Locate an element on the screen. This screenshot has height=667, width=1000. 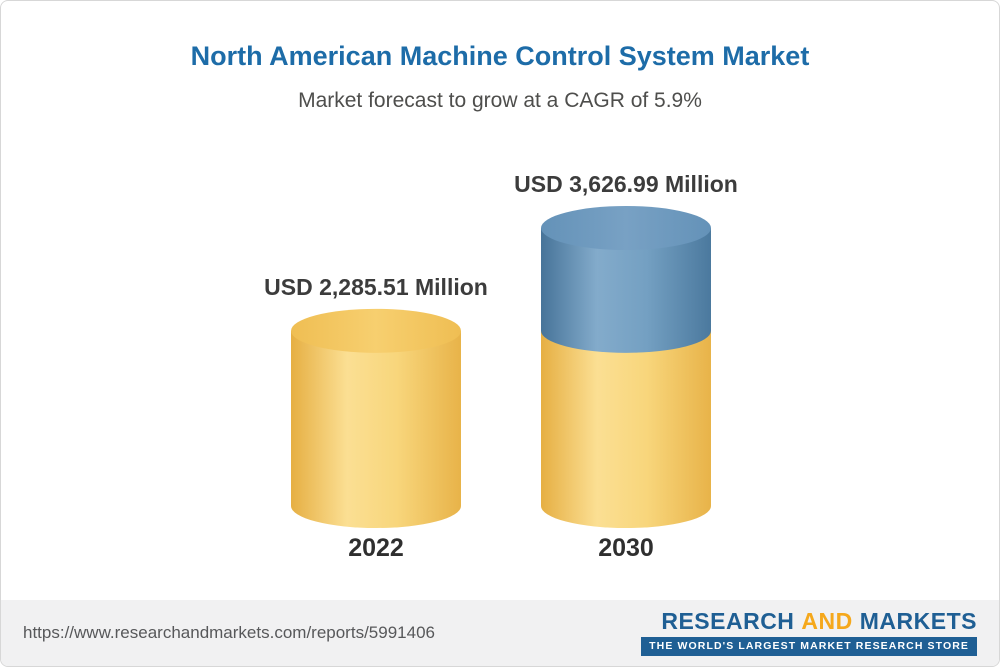
value-label-2022: USD 2,285.51 Million is located at coordinates (376, 287).